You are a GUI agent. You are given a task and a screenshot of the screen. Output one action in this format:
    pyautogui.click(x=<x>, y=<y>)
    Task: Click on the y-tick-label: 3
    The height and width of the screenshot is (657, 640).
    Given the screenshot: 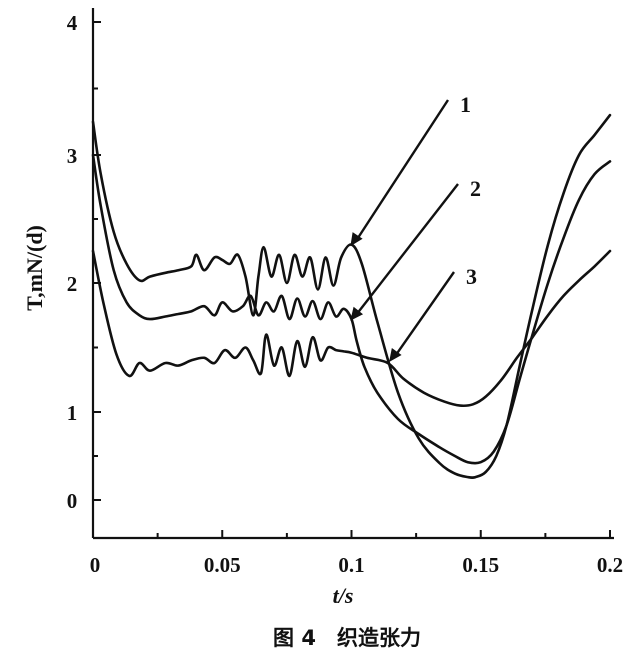 What is the action you would take?
    pyautogui.click(x=72, y=156)
    